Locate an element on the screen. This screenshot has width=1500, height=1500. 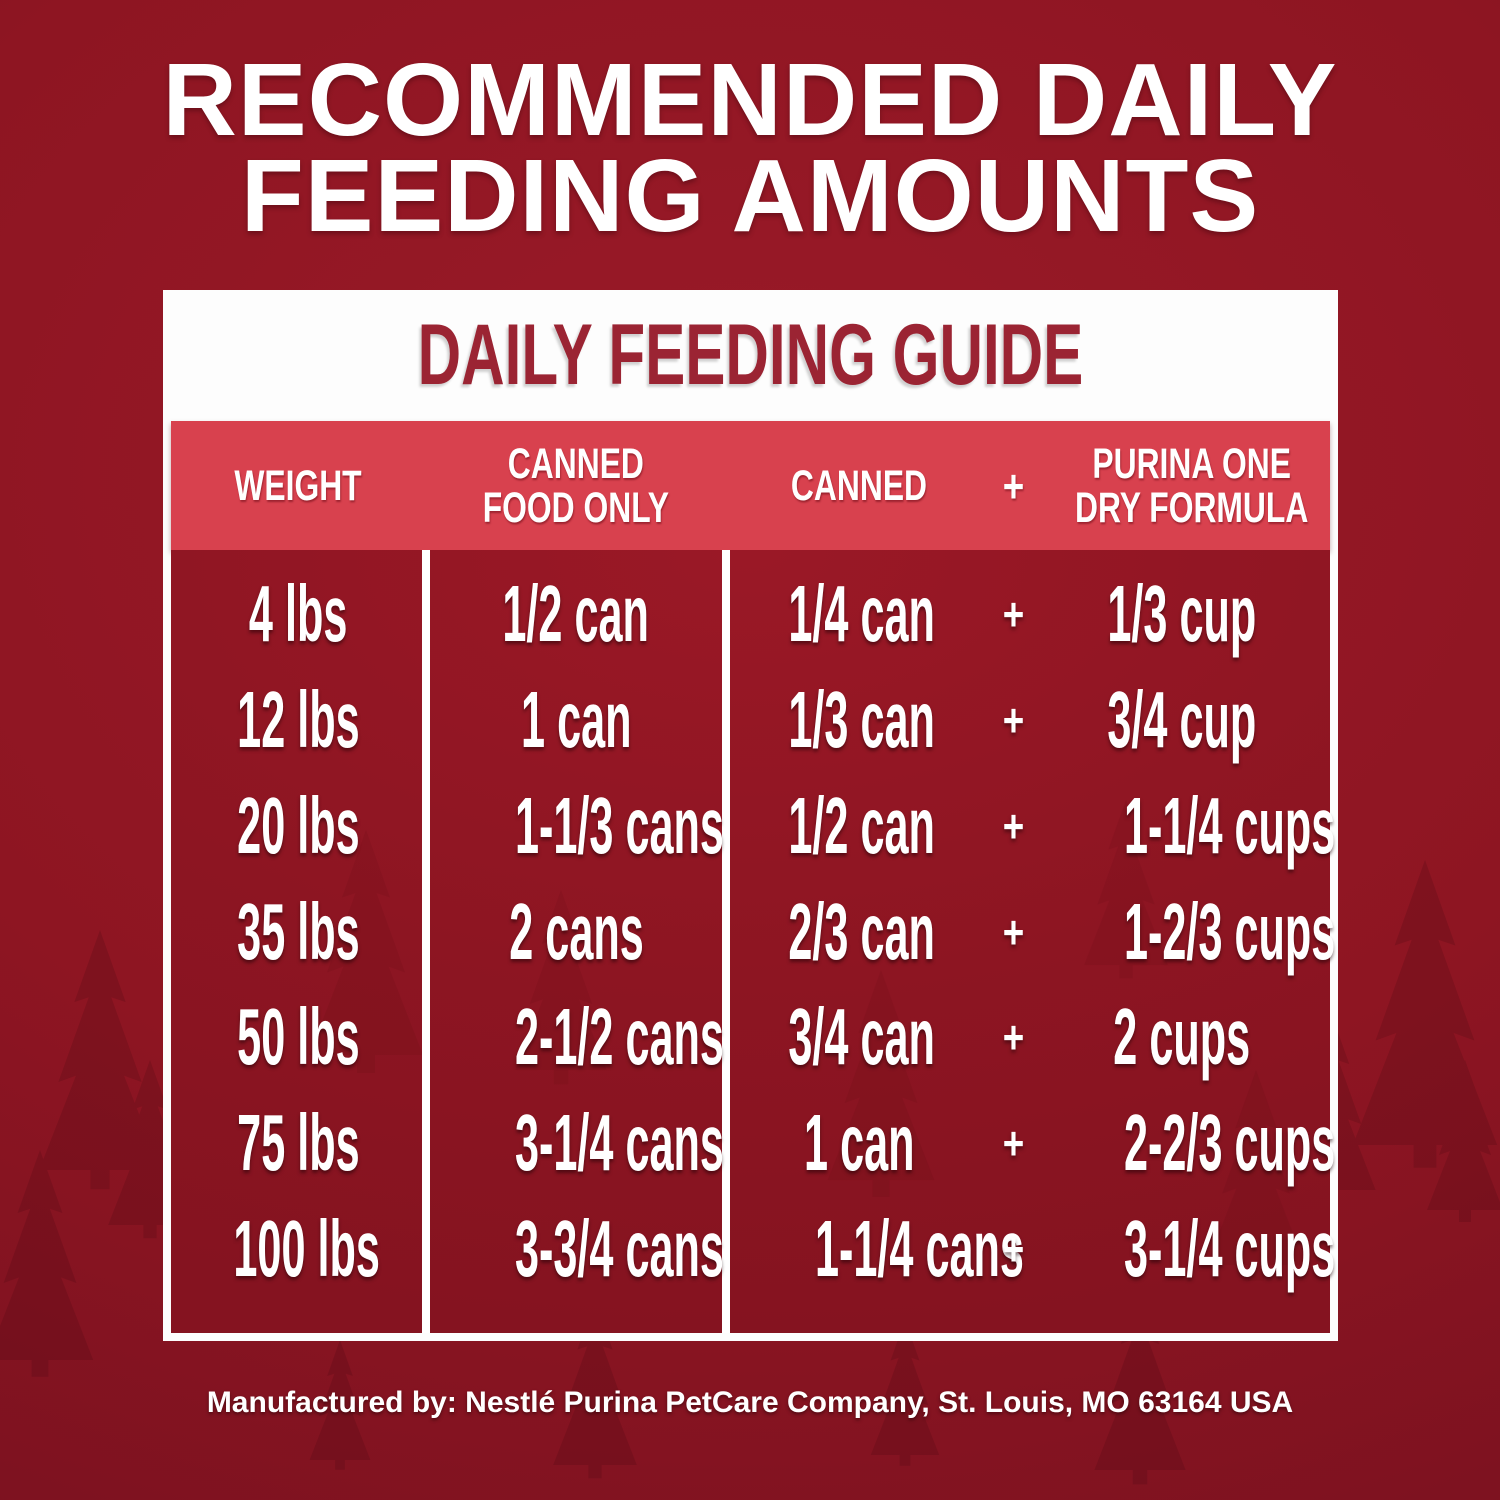
canned-only-cell: 2 cans is located at coordinates (576, 931).